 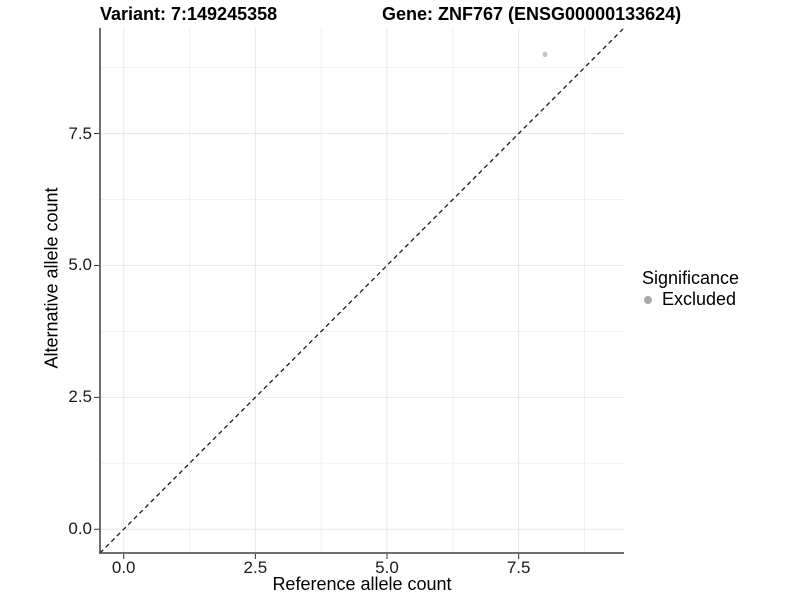 I want to click on x-axis-title: Reference allele count, so click(x=362, y=584).